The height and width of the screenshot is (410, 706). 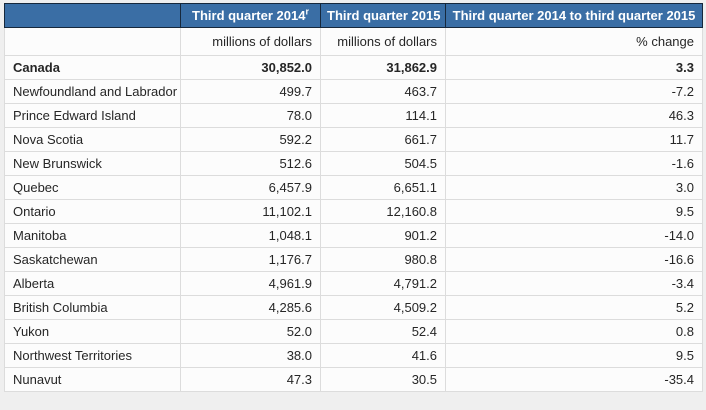 I want to click on table-row: New Brunswick 512.6 504.5 -1.6, so click(x=353, y=163).